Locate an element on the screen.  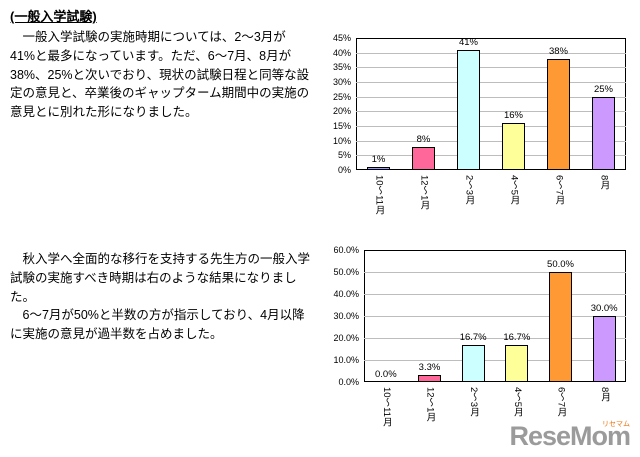
y-axis-tick-label: 35% is located at coordinates (341, 67).